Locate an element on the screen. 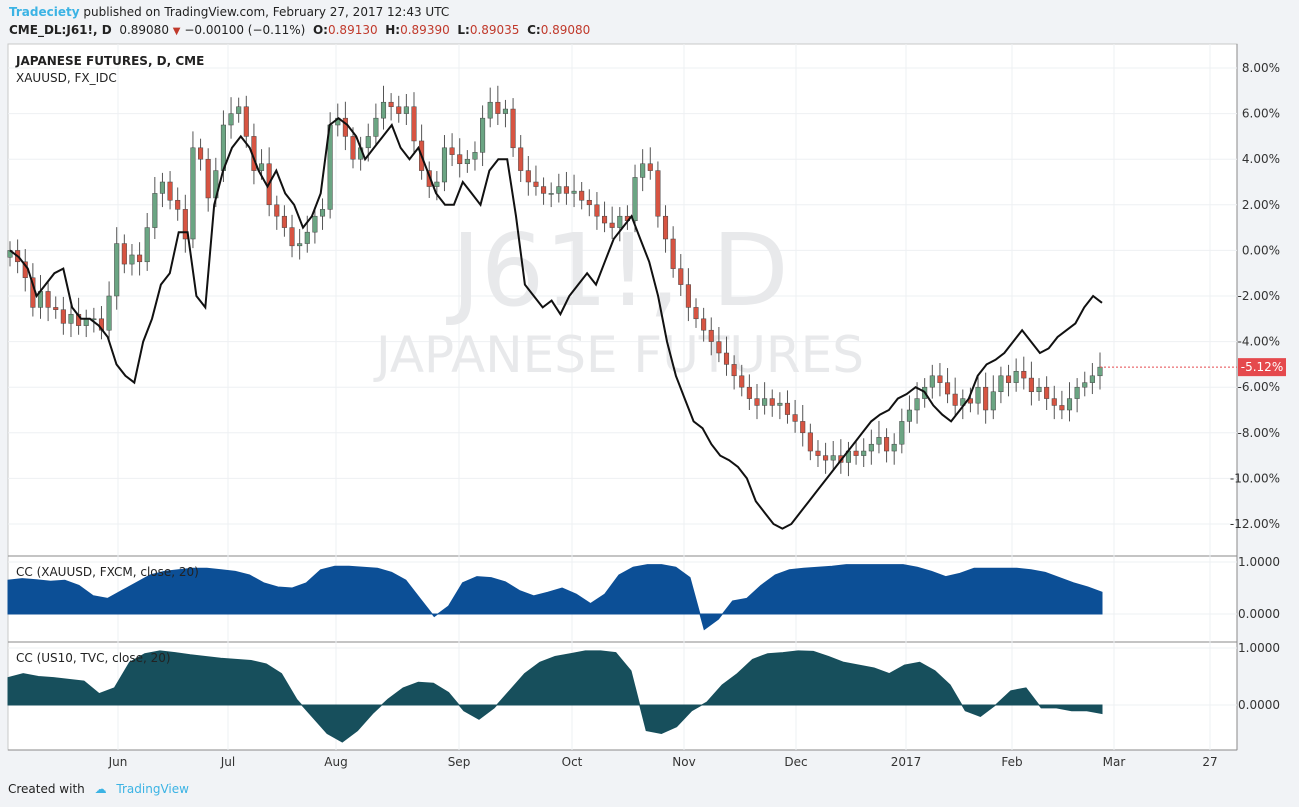 The image size is (1299, 807). indicator-title: CC (US10, TVC, close, 20) is located at coordinates (93, 658).